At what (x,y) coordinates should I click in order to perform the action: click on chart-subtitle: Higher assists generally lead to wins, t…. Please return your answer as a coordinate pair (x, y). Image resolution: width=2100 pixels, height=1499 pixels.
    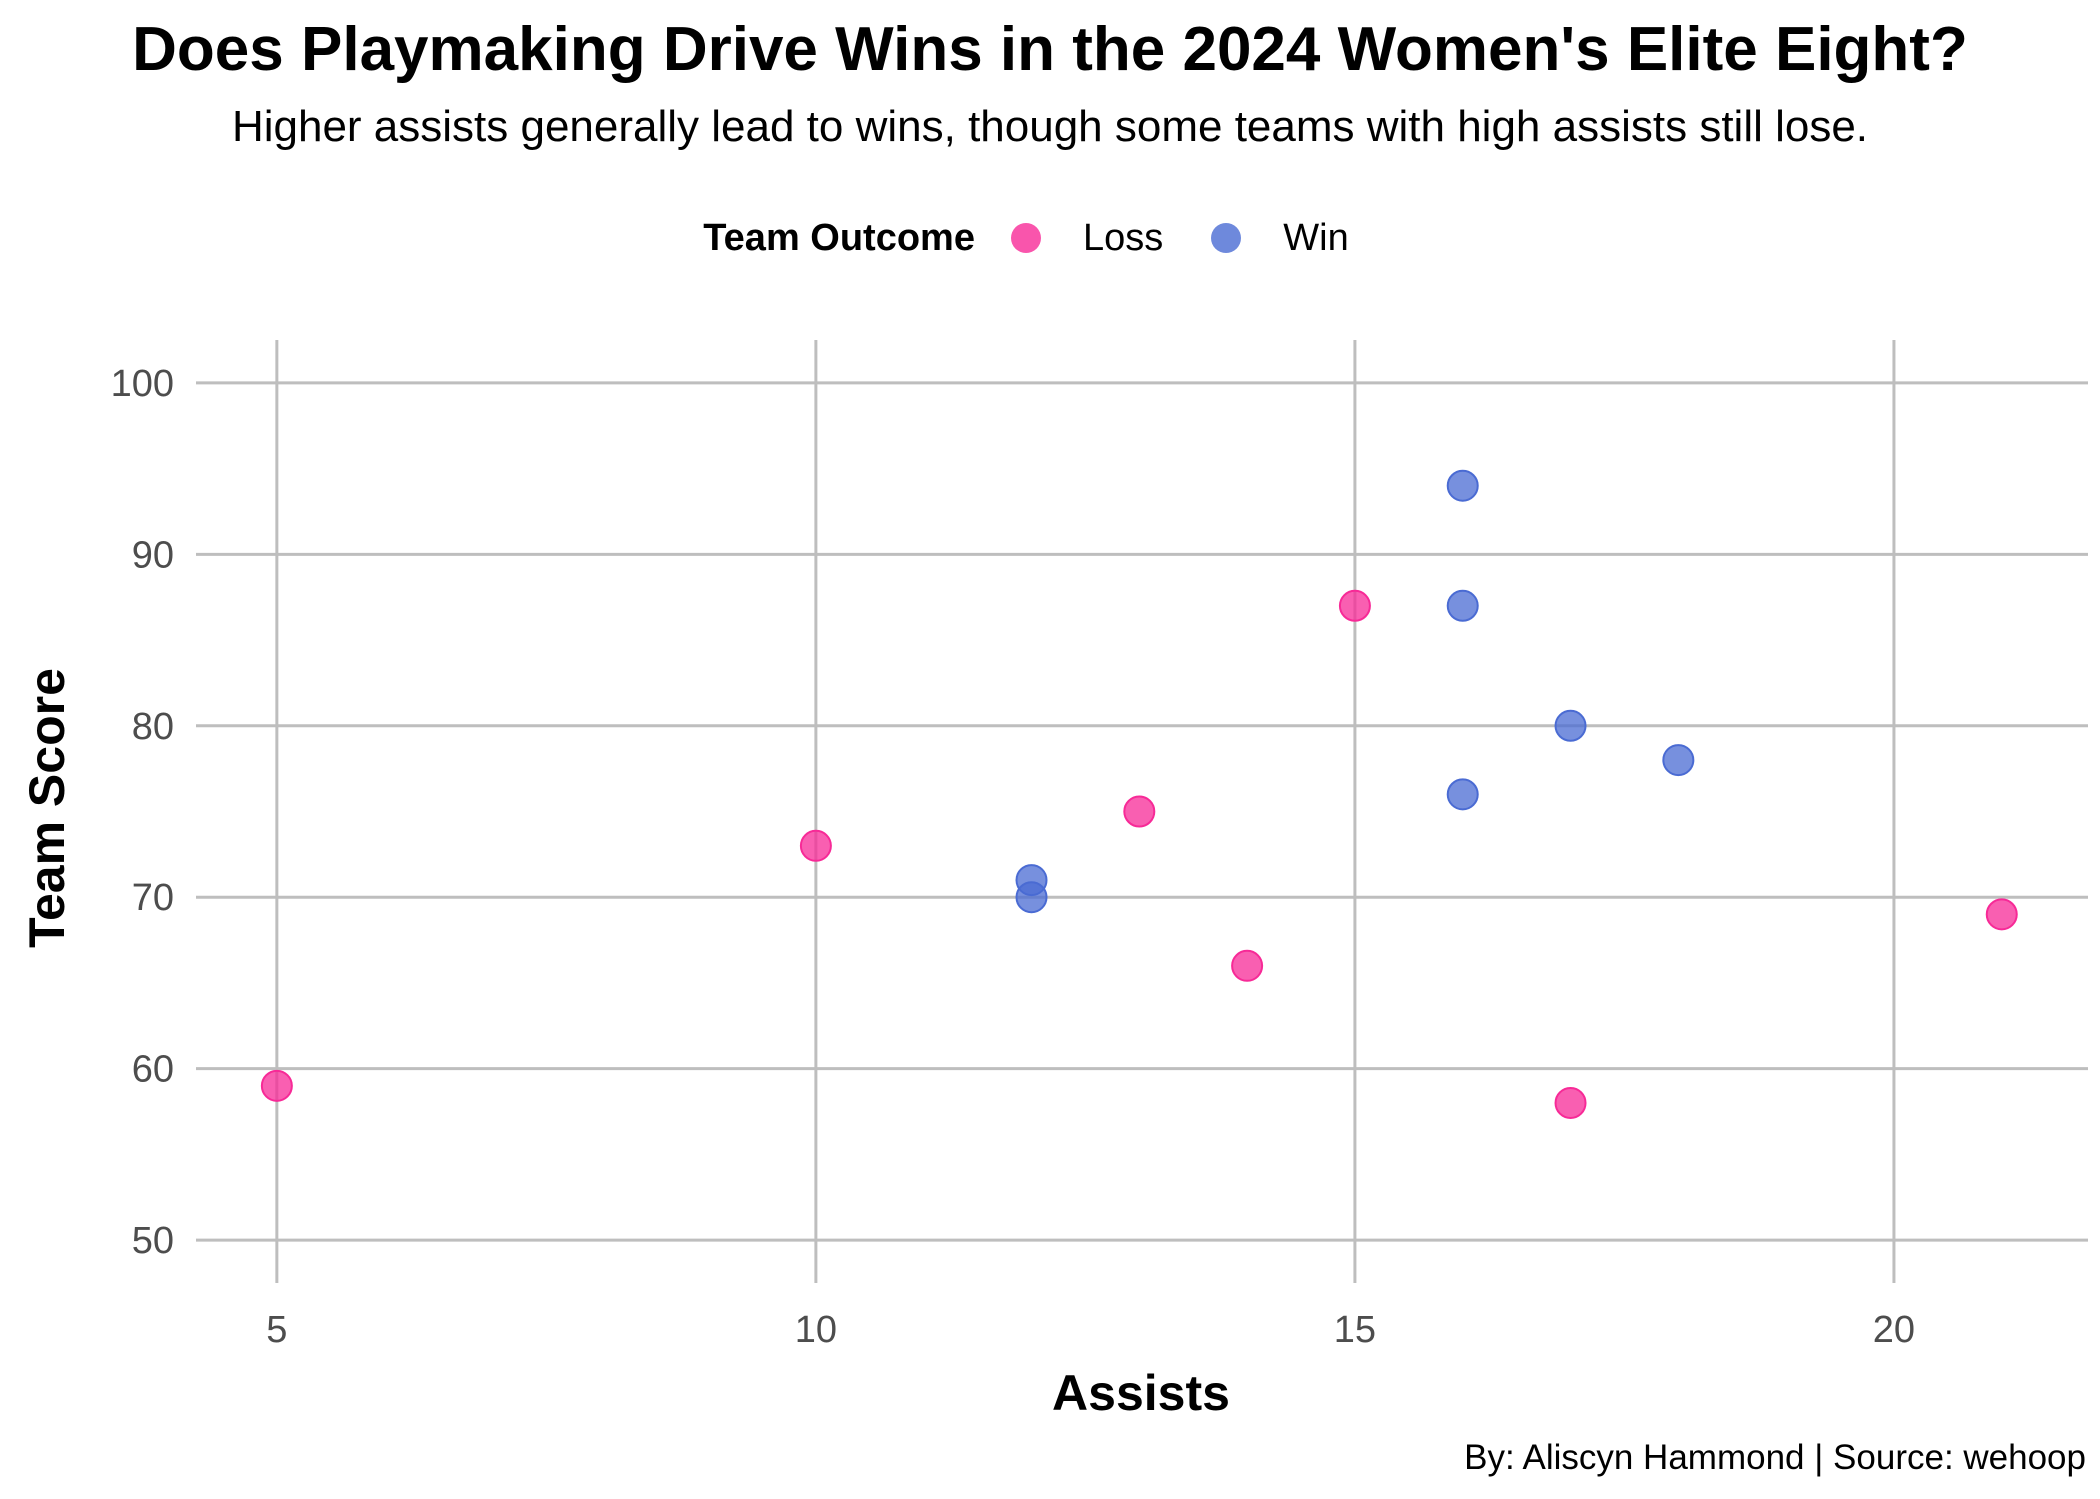
    Looking at the image, I should click on (1050, 126).